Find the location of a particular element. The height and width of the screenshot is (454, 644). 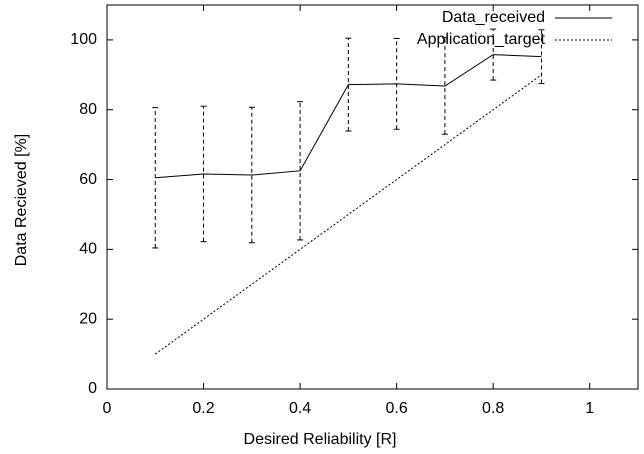

legend-label: Data_received is located at coordinates (493, 17).